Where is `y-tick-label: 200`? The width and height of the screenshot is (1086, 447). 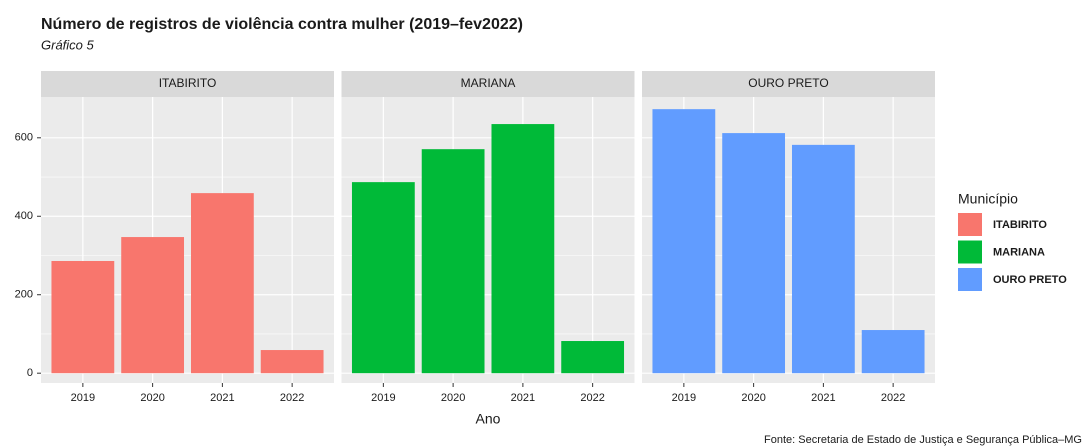
y-tick-label: 200 is located at coordinates (24, 295).